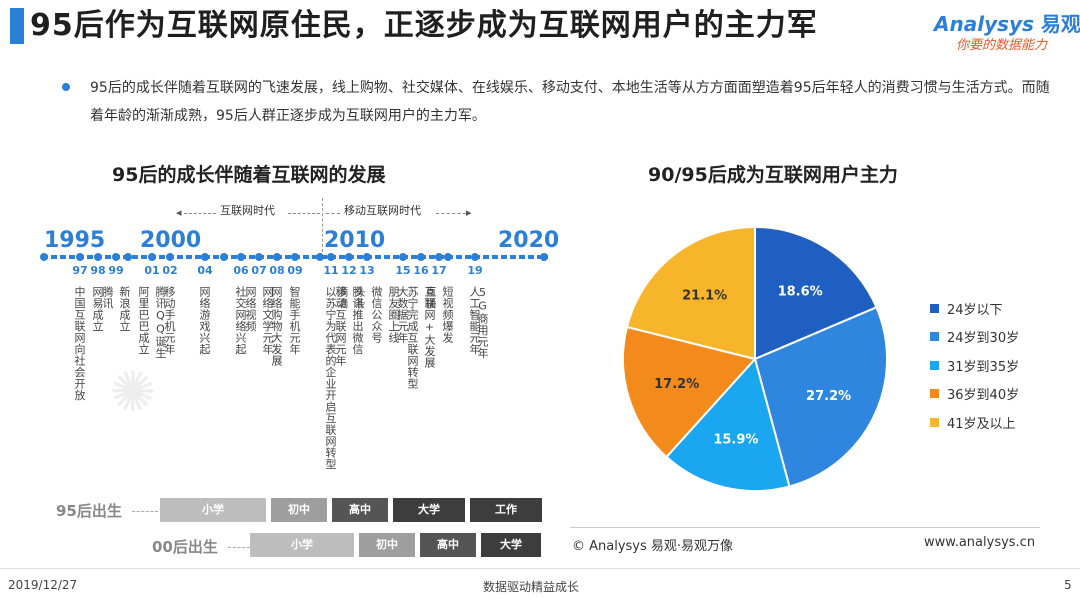 Image resolution: width=1080 pixels, height=599 pixels. I want to click on timeline-event-text: 互联网+大发展, so click(429, 327).